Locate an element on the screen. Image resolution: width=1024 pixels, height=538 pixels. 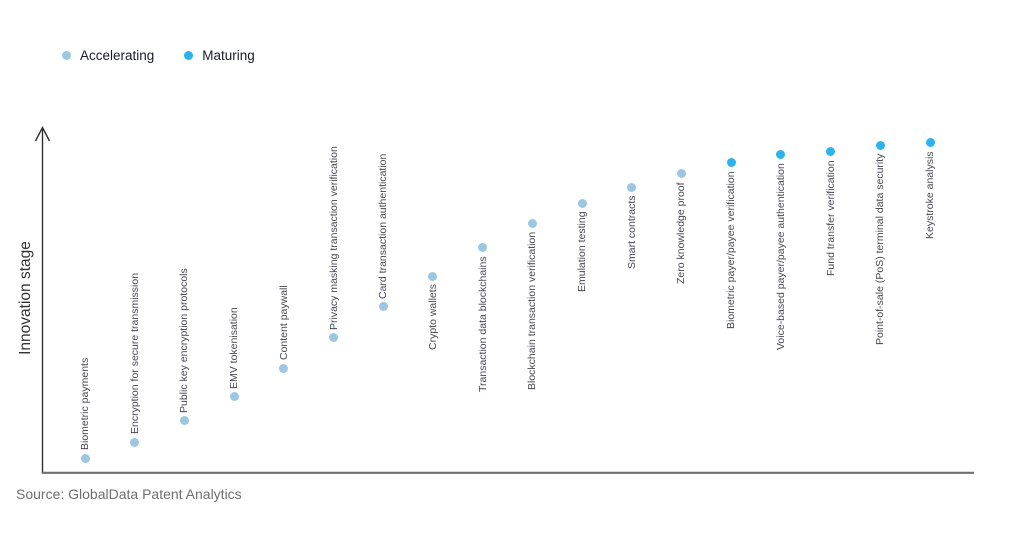
data-point-label: Public key encryption protocols is located at coordinates (184, 340).